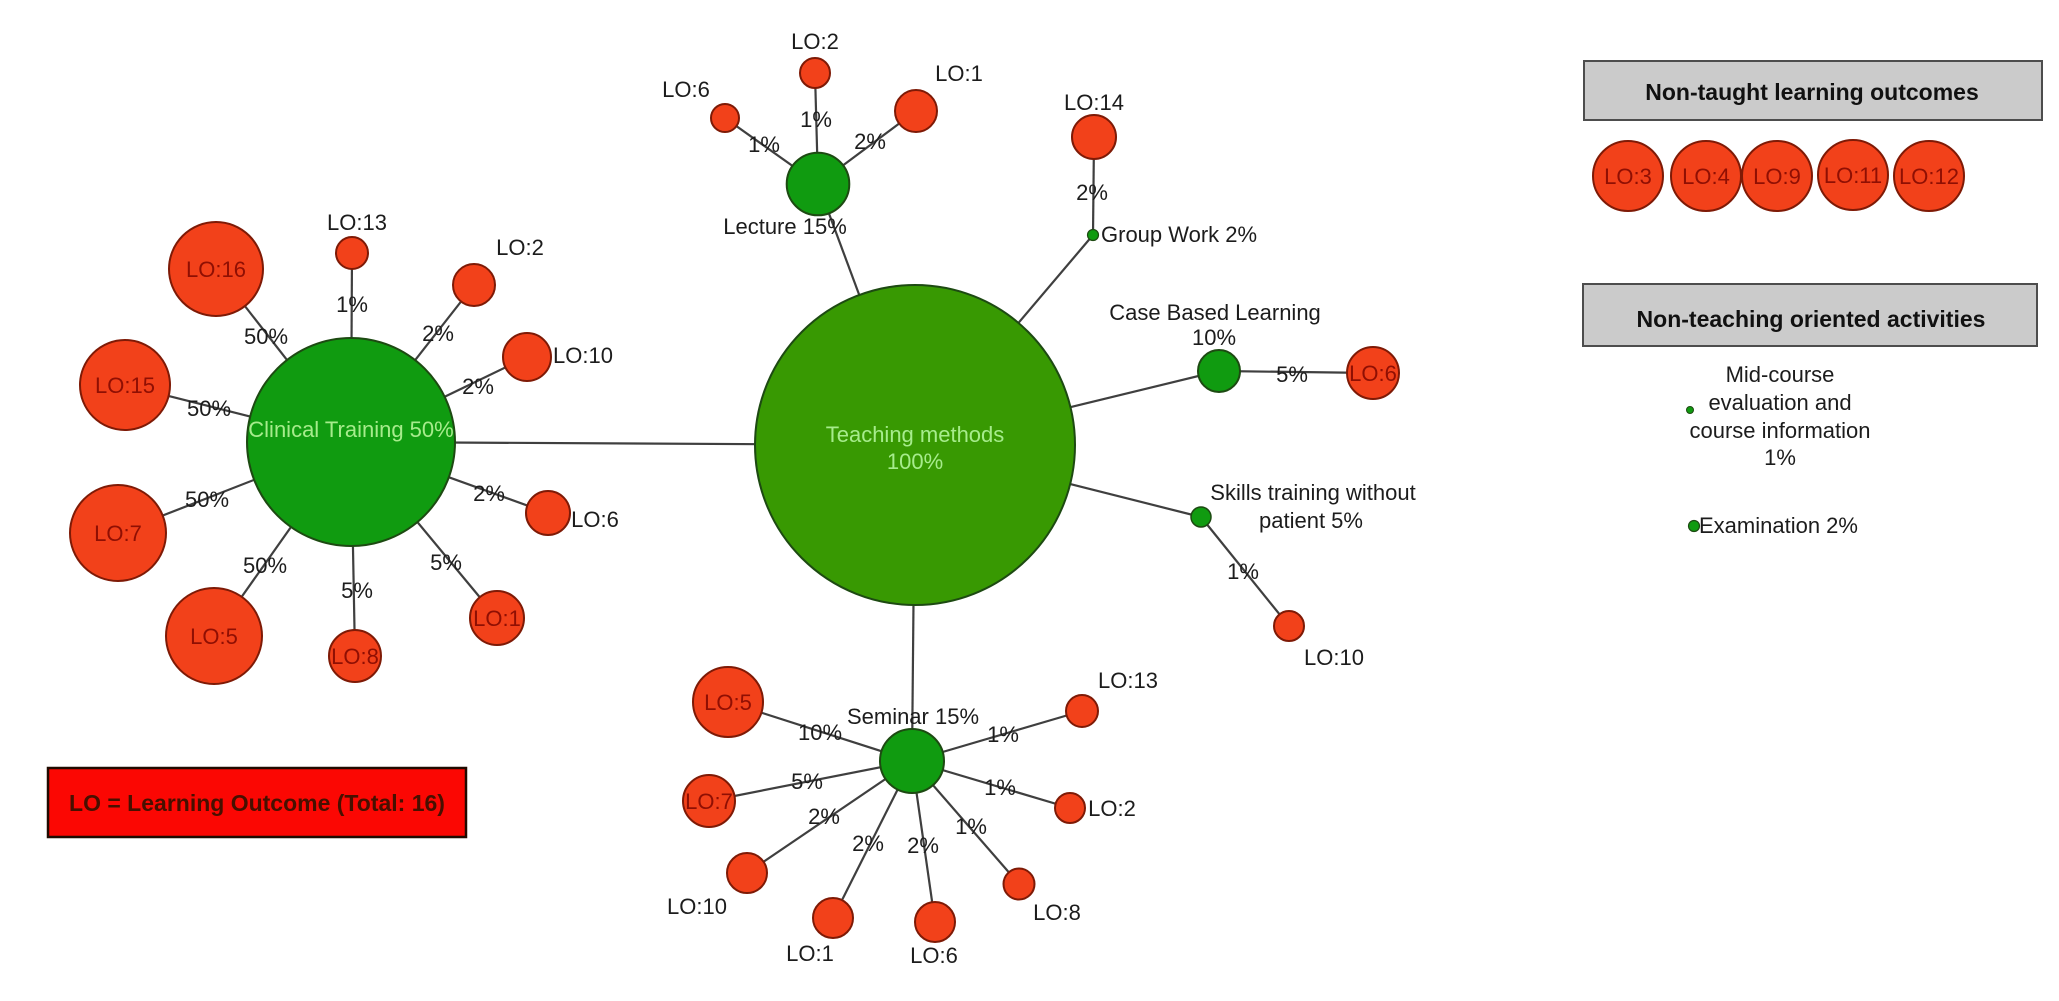 The width and height of the screenshot is (2059, 1001). Describe the element at coordinates (350, 429) in the screenshot. I see `svg-text: Clinical Training 50%` at that location.